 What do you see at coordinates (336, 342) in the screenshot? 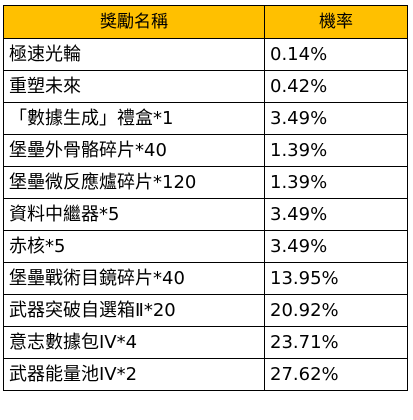
I see `probability-cell: 23.71%` at bounding box center [336, 342].